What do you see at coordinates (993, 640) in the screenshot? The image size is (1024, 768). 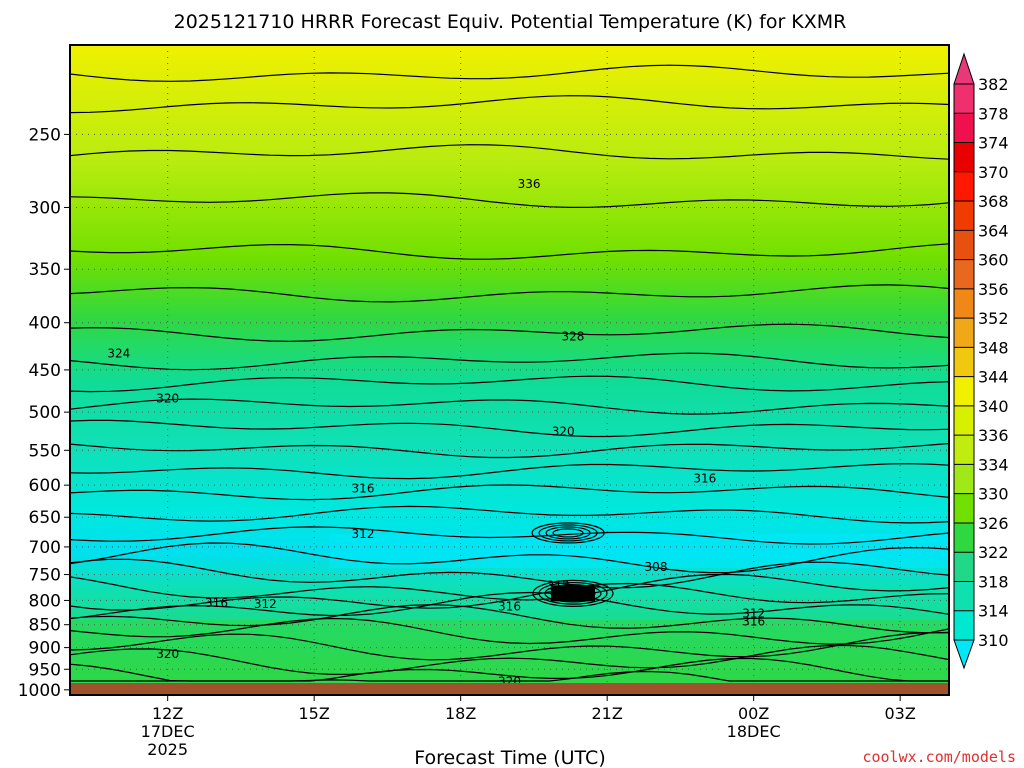 I see `colorbar-label: 310` at bounding box center [993, 640].